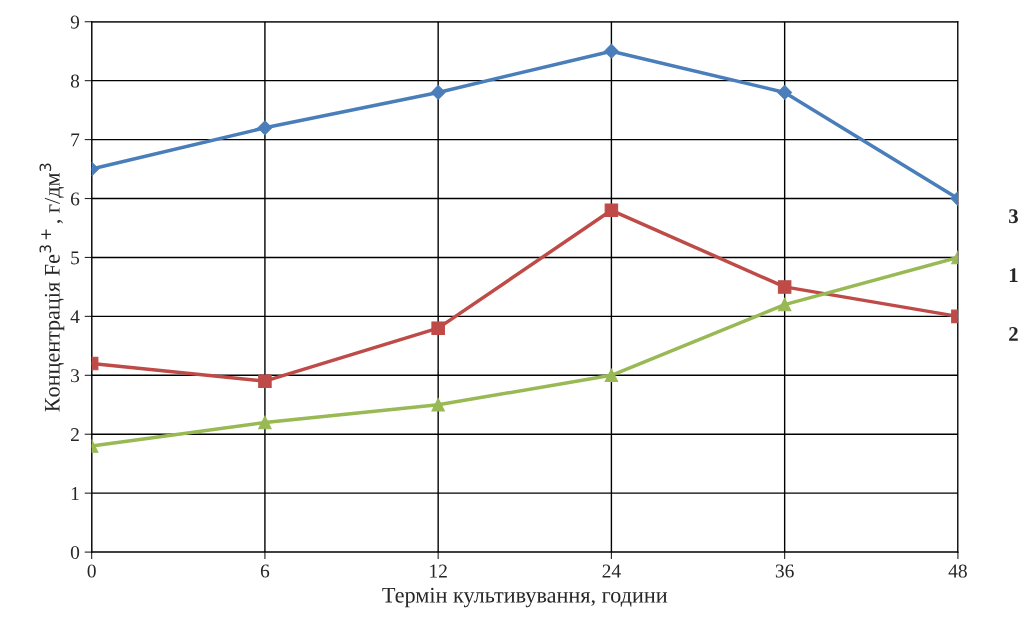 Image resolution: width=1030 pixels, height=639 pixels. Describe the element at coordinates (75, 552) in the screenshot. I see `y-tick-label: 0` at that location.